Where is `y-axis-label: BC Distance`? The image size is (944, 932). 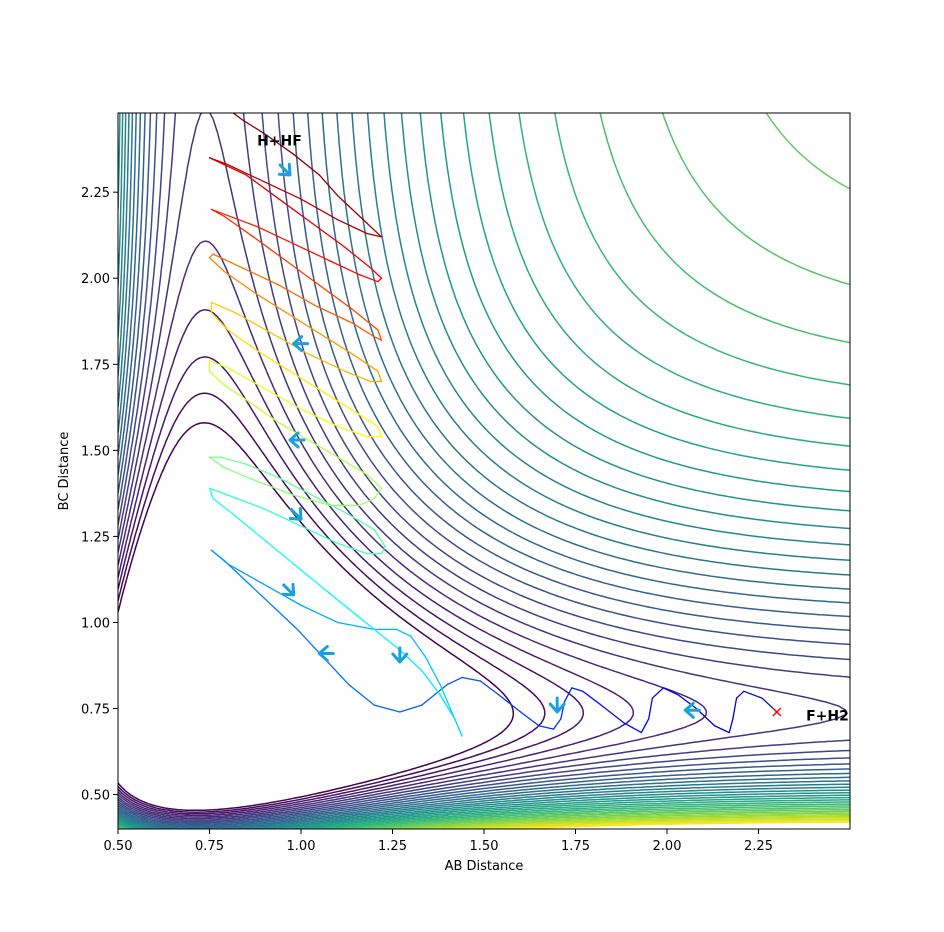
y-axis-label: BC Distance is located at coordinates (64, 471).